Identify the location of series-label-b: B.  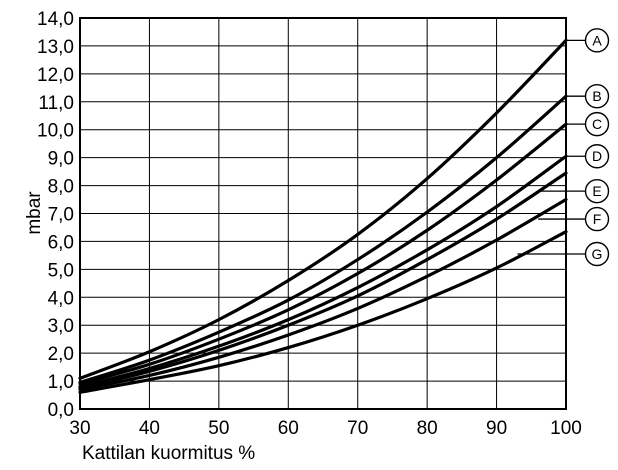
(596, 96).